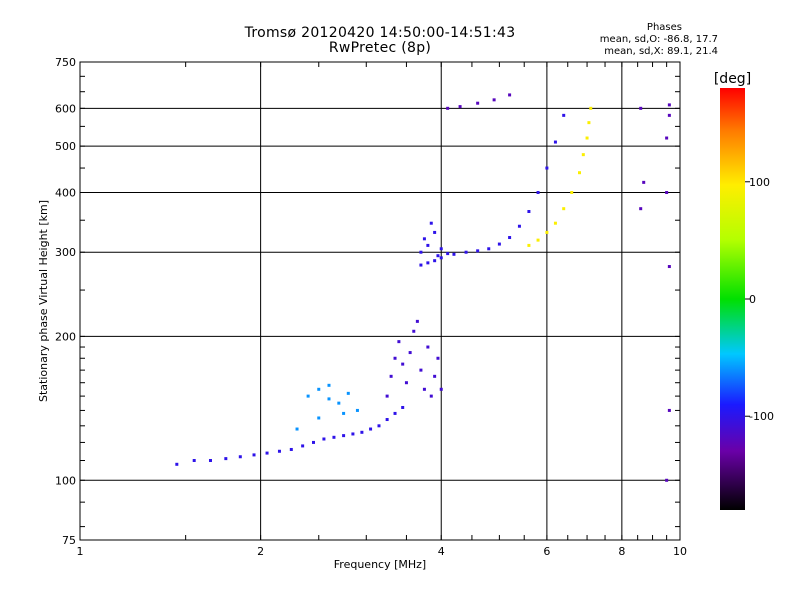  I want to click on colorbar-tick-label: 100, so click(759, 182).